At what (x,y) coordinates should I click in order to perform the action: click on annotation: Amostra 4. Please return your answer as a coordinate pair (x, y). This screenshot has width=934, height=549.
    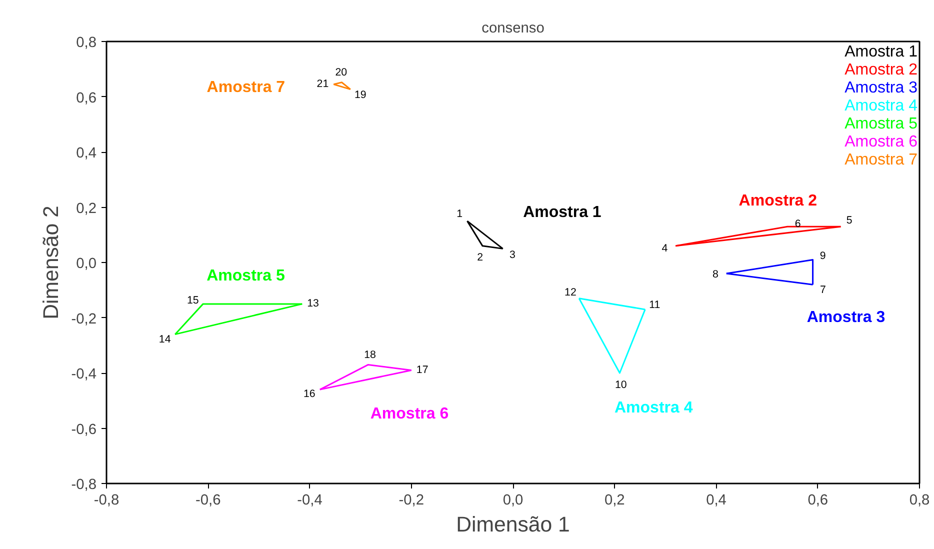
    Looking at the image, I should click on (653, 407).